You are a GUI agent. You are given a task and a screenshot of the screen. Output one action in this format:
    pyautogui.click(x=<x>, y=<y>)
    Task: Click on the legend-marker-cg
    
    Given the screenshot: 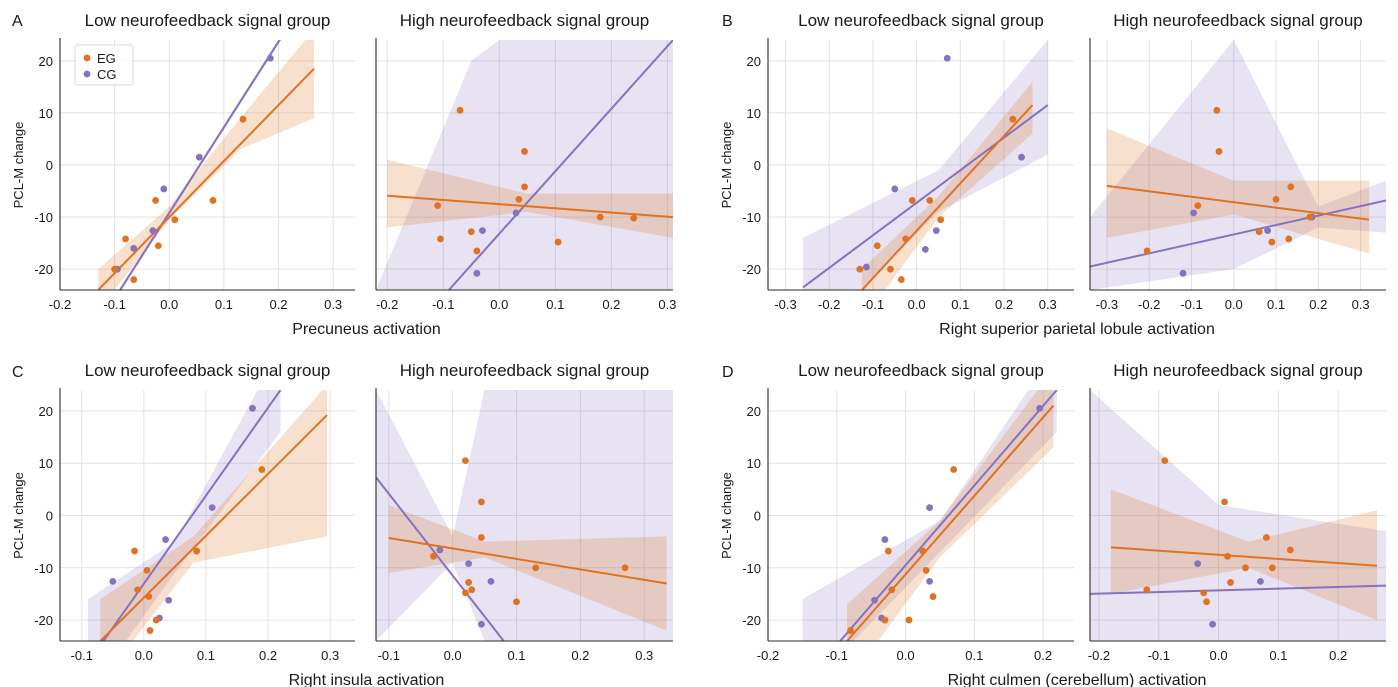 What is the action you would take?
    pyautogui.click(x=87, y=74)
    